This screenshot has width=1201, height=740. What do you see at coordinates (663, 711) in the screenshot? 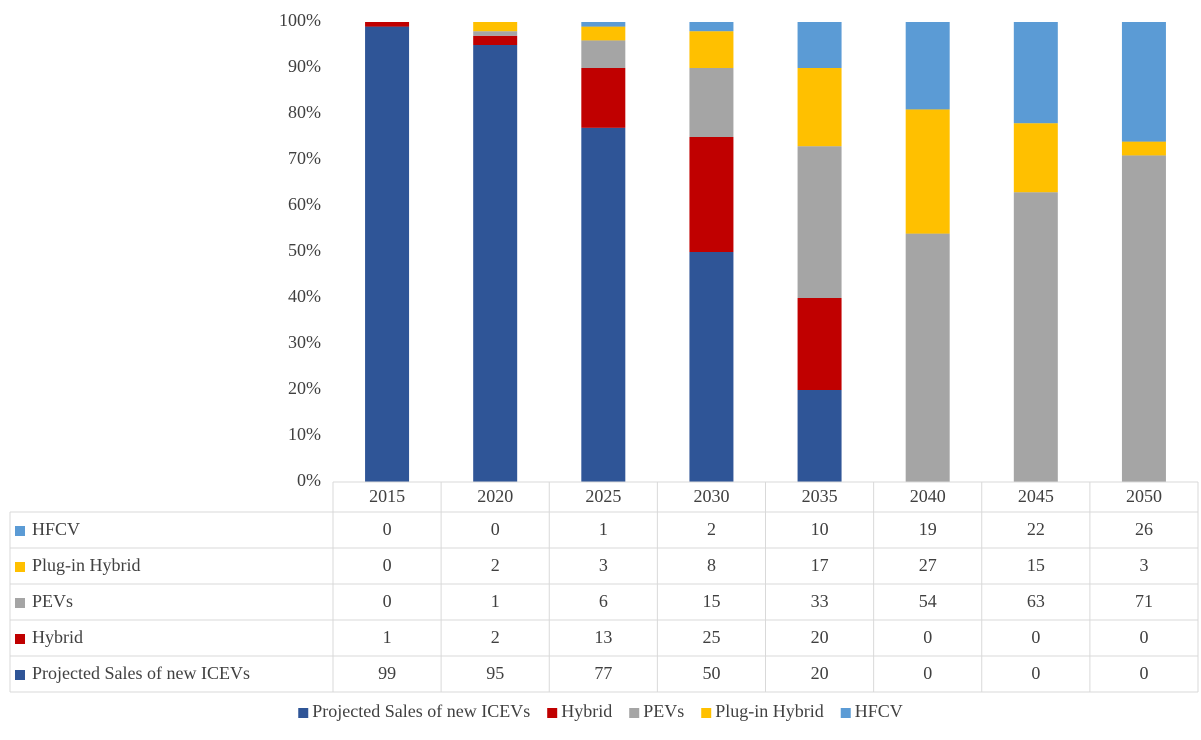
I see `legend-label: PEVs` at bounding box center [663, 711].